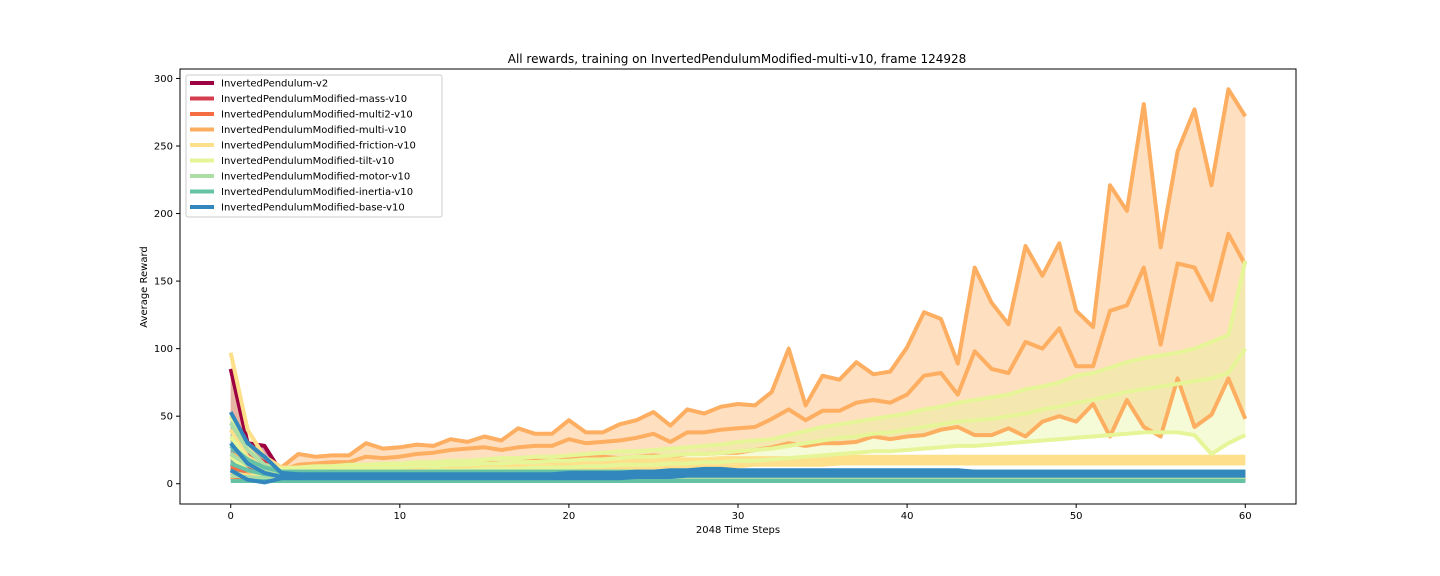  What do you see at coordinates (315, 177) in the screenshot?
I see `legend-entry: InvertedPendulumModified-motor-v10` at bounding box center [315, 177].